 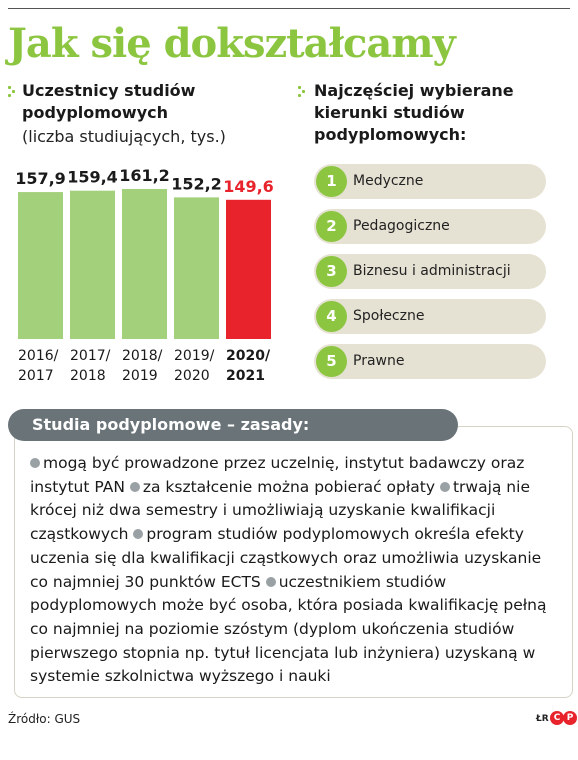 What do you see at coordinates (248, 356) in the screenshot?
I see `x-tick-label-line: 2020/` at bounding box center [248, 356].